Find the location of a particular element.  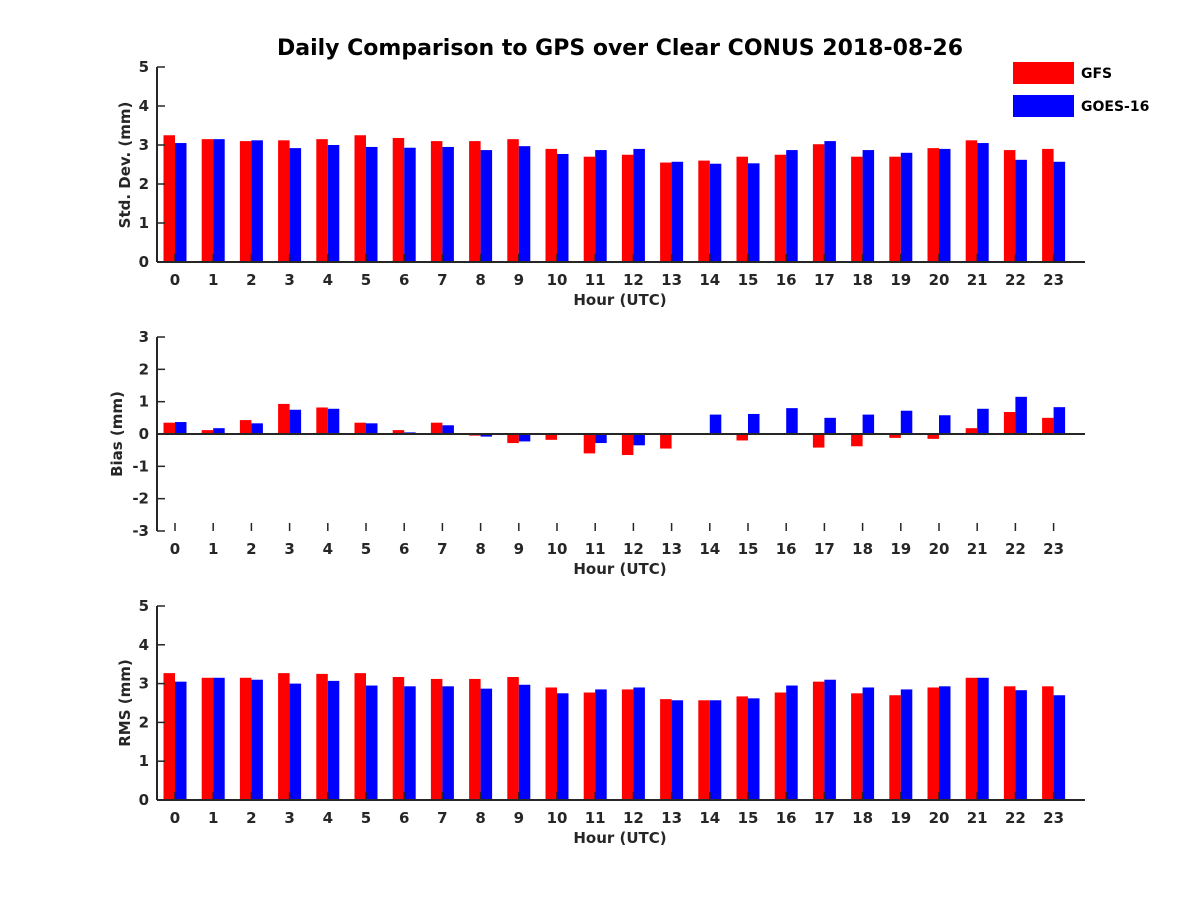

x-tick-label: 12 is located at coordinates (633, 549).